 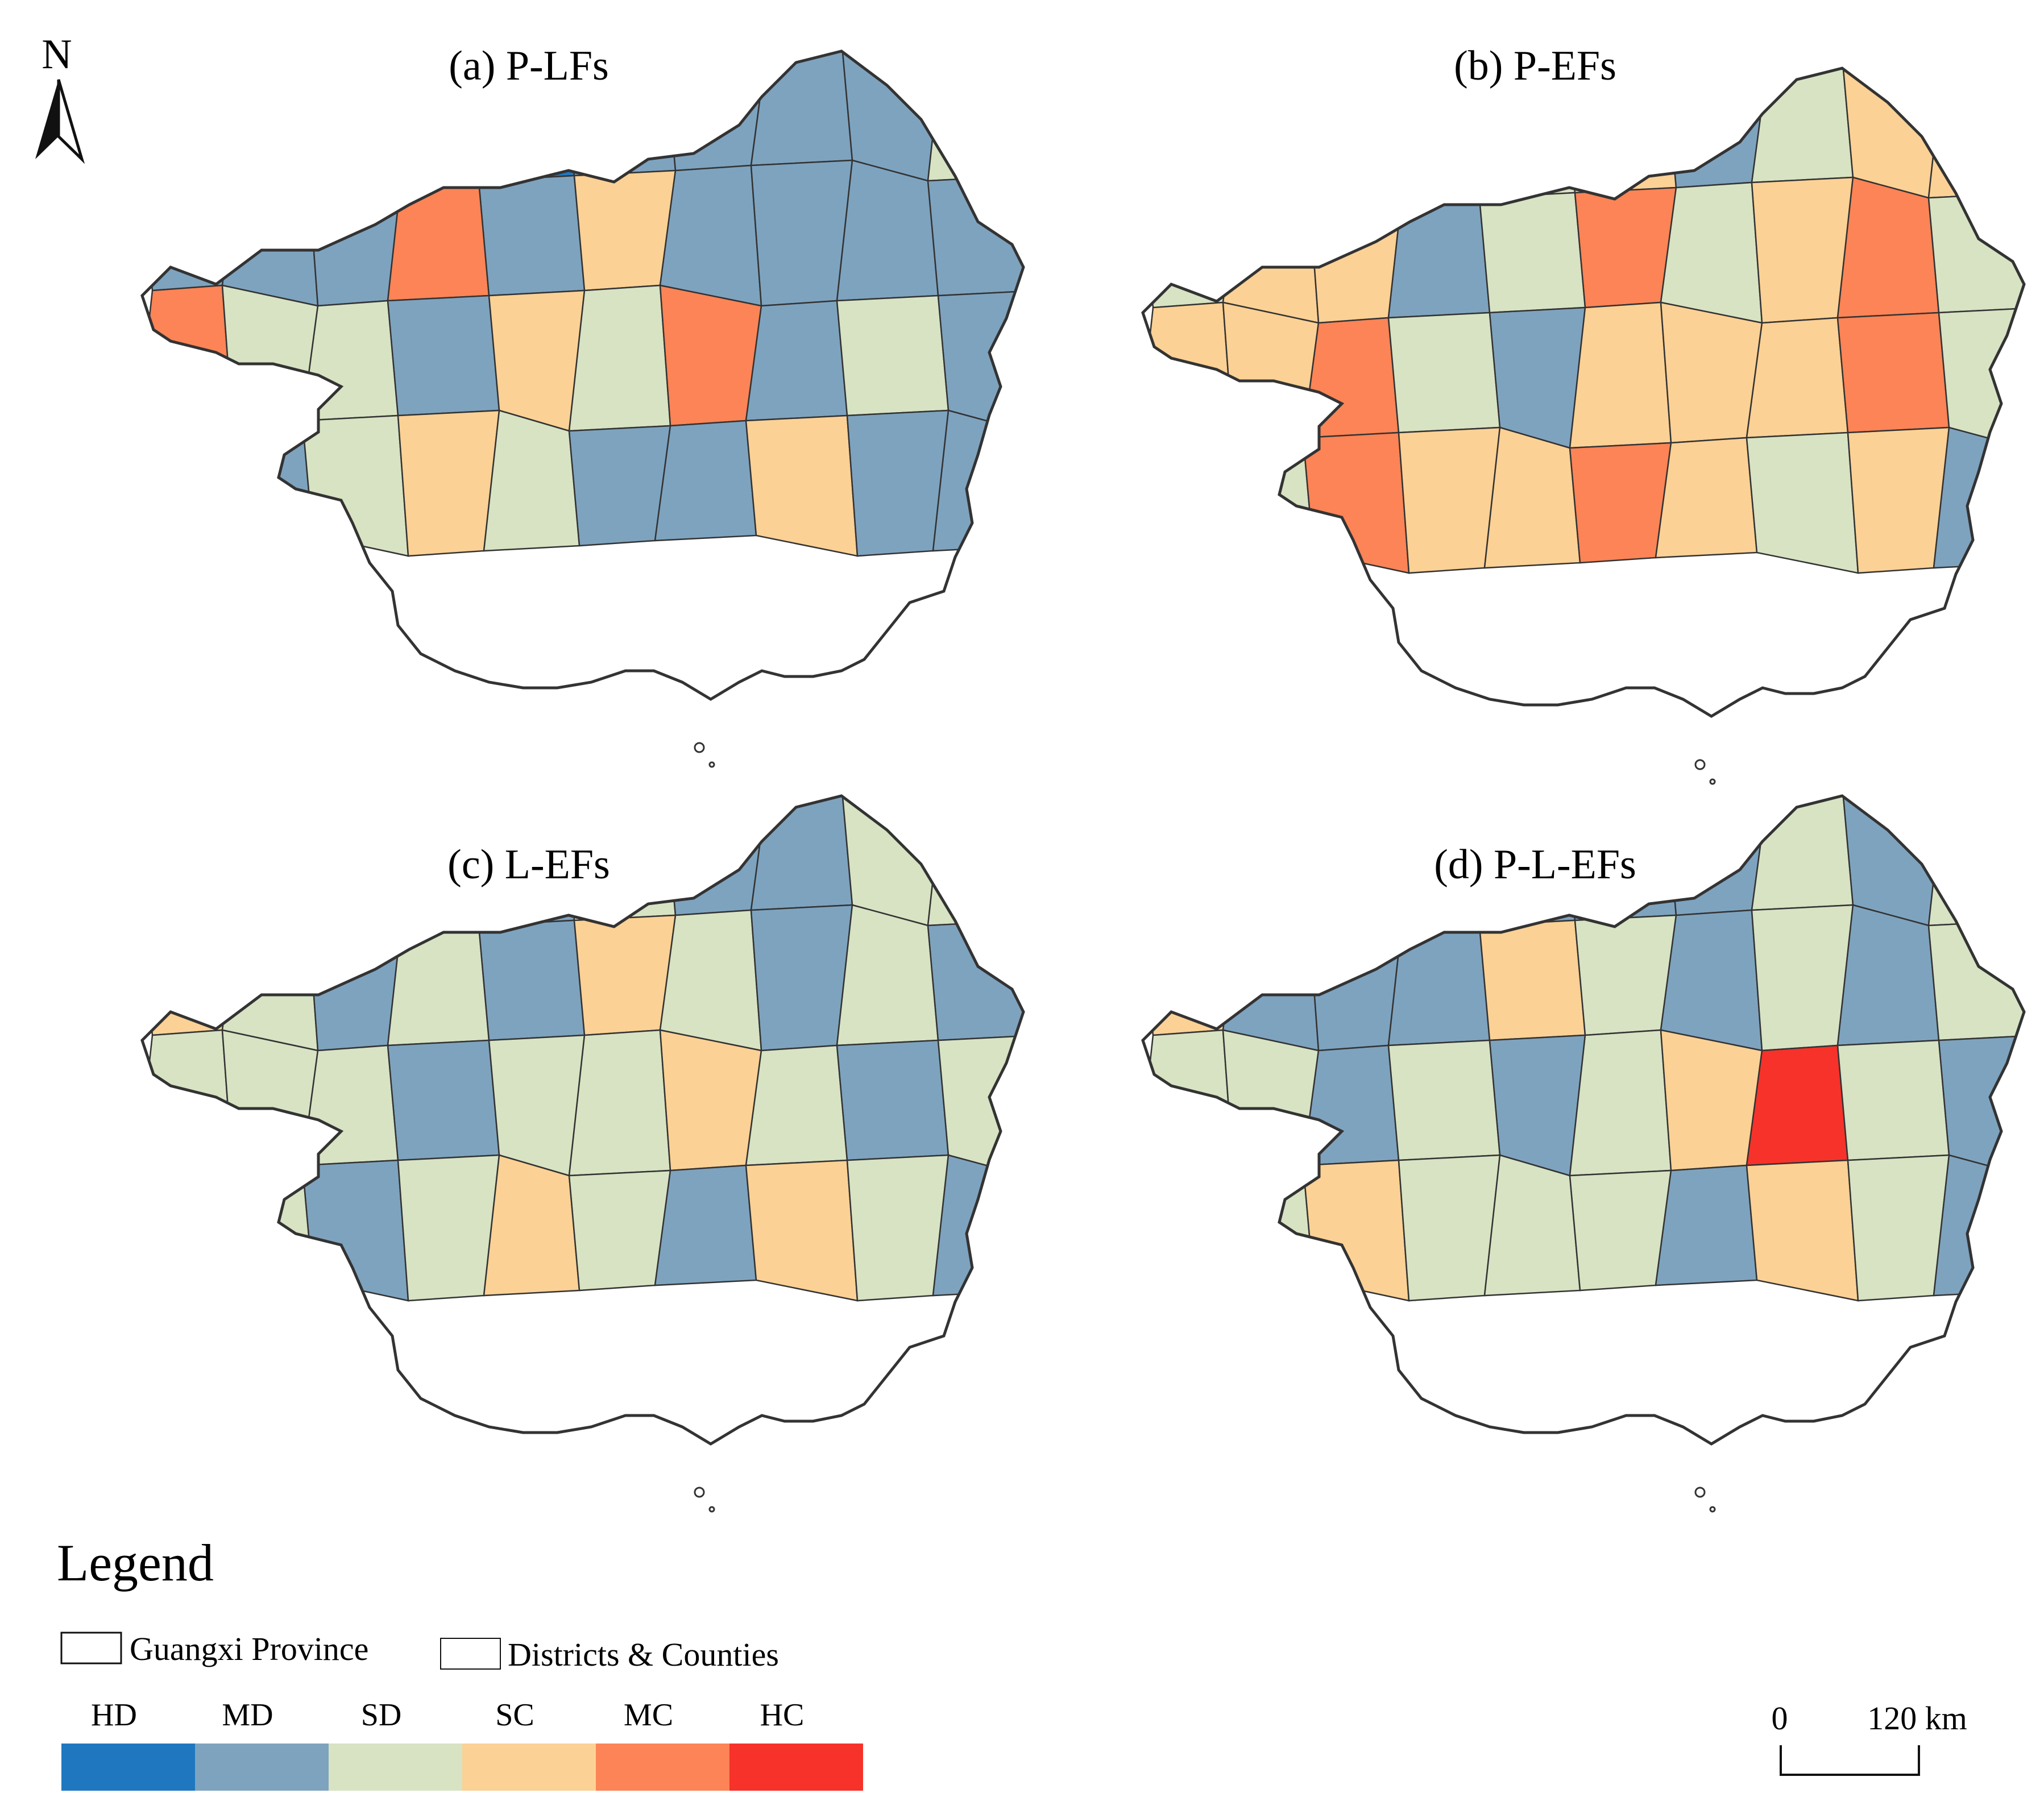 What do you see at coordinates (470, 1654) in the screenshot?
I see `county-swatch` at bounding box center [470, 1654].